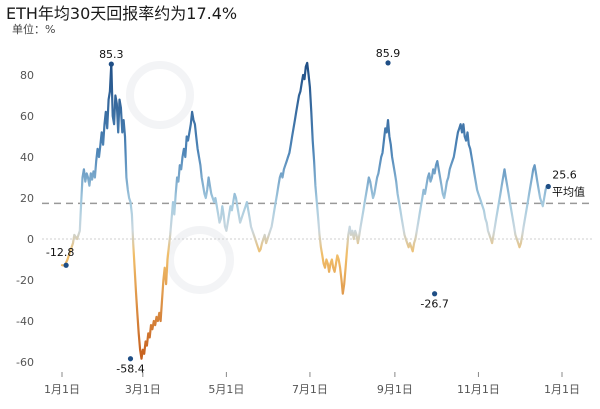 This screenshot has width=600, height=409. I want to click on y-tick-label: 80, so click(27, 75).